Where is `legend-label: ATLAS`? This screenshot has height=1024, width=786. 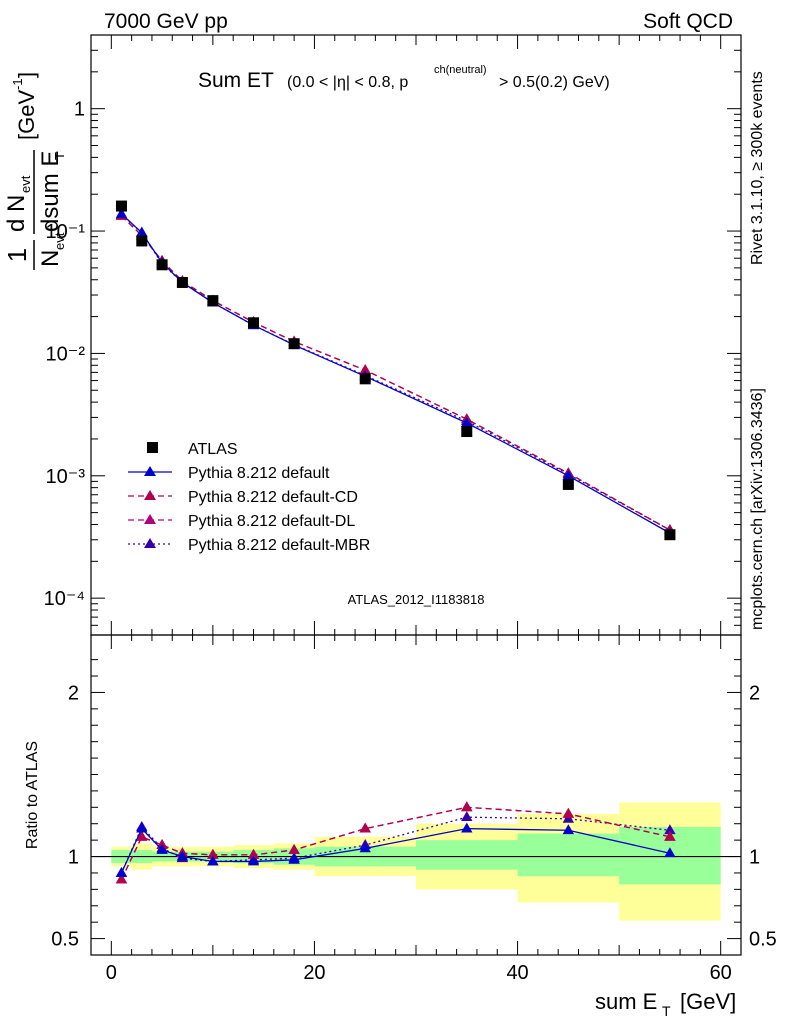 legend-label: ATLAS is located at coordinates (213, 449).